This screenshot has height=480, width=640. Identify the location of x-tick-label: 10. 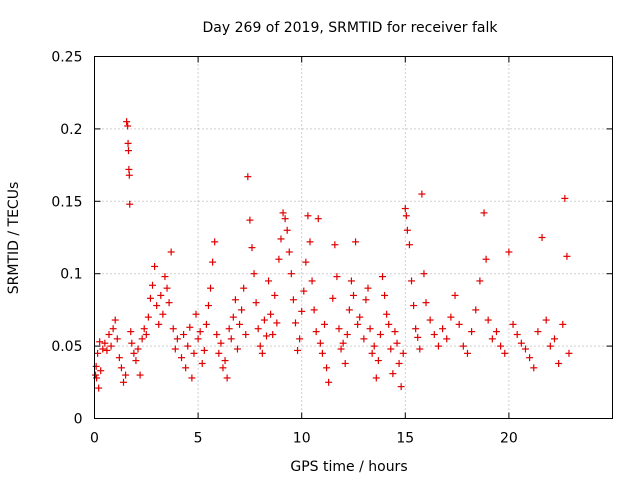
(302, 439).